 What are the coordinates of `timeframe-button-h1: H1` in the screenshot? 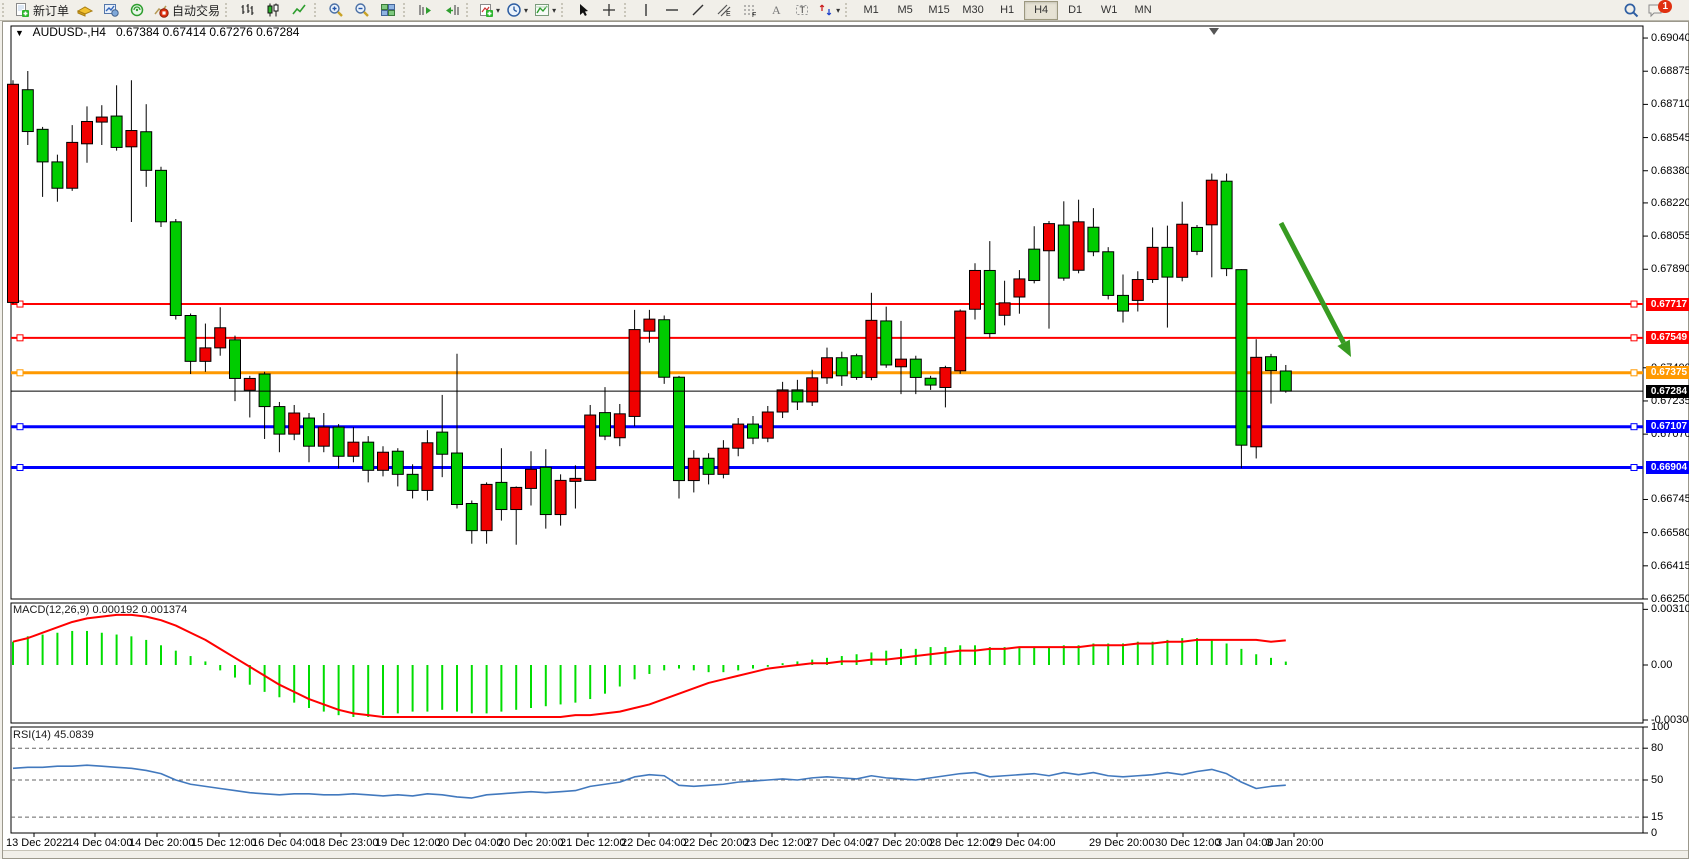 It's located at (1007, 10).